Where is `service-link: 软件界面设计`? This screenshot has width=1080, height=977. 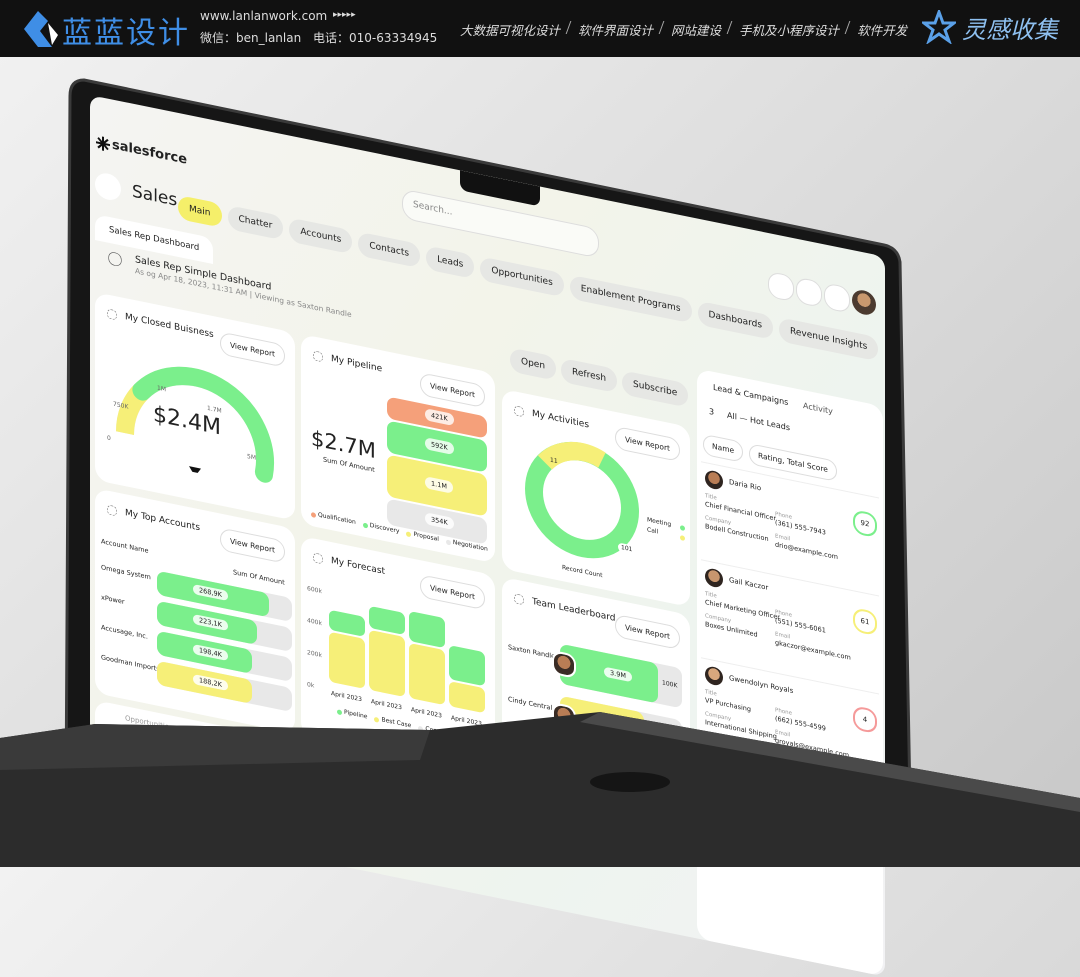 service-link: 软件界面设计 is located at coordinates (616, 30).